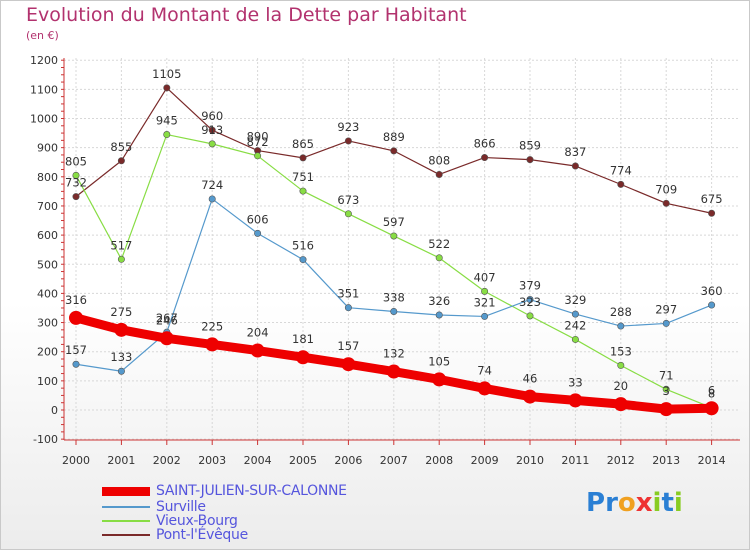 This screenshot has height=550, width=750. I want to click on data-label-0: 181, so click(303, 339).